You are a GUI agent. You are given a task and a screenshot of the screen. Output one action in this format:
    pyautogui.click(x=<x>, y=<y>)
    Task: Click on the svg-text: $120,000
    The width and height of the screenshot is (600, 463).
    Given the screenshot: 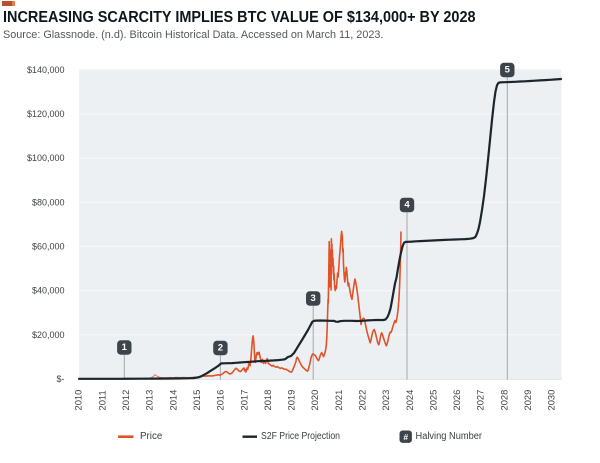 What is the action you would take?
    pyautogui.click(x=46, y=114)
    